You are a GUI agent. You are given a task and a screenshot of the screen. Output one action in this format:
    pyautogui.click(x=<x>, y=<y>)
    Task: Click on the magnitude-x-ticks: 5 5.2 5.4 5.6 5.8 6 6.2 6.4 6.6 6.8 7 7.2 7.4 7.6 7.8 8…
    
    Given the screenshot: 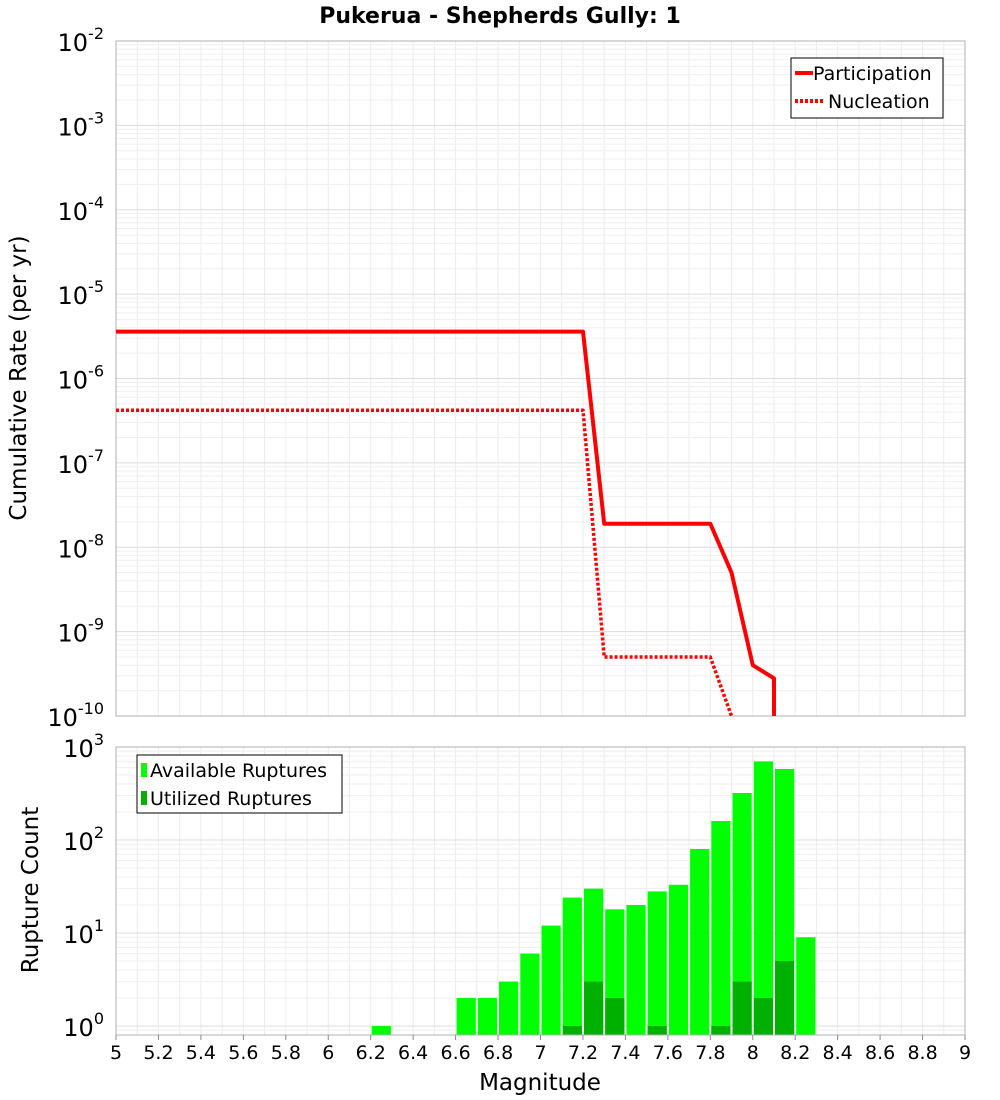 What is the action you would take?
    pyautogui.click(x=540, y=1049)
    